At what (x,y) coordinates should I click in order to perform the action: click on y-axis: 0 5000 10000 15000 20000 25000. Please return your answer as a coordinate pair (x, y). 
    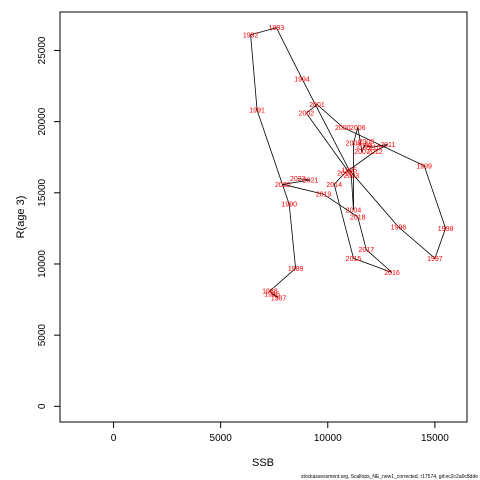
    Looking at the image, I should click on (48, 222).